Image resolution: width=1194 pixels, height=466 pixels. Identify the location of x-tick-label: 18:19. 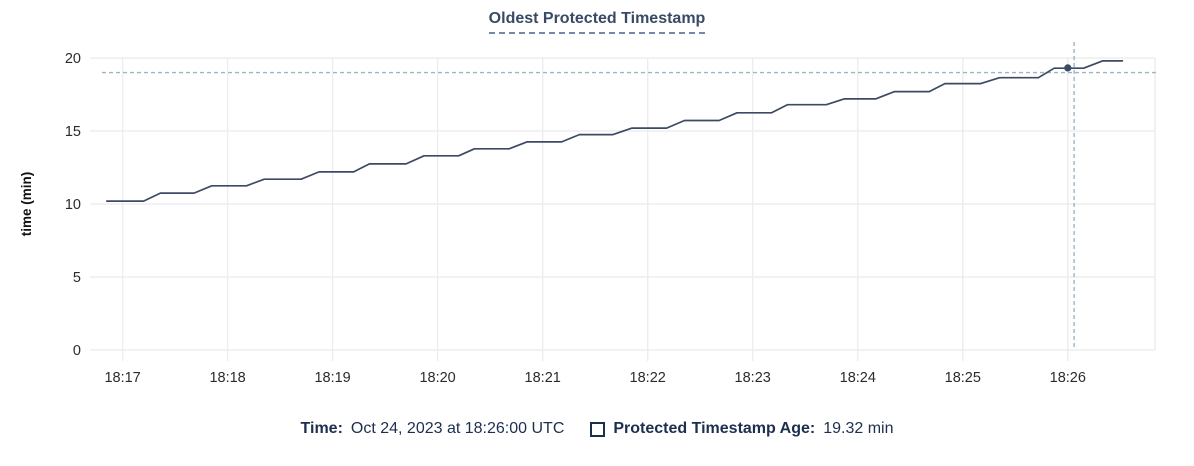
(332, 378).